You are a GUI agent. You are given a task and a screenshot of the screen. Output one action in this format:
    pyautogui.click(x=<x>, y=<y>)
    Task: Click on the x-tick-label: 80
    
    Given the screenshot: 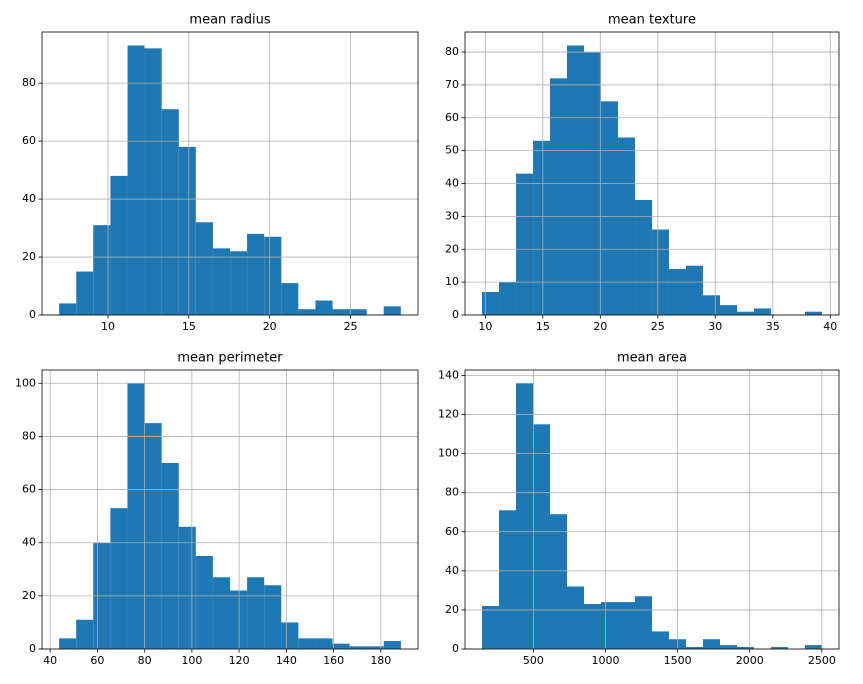 What is the action you would take?
    pyautogui.click(x=145, y=660)
    